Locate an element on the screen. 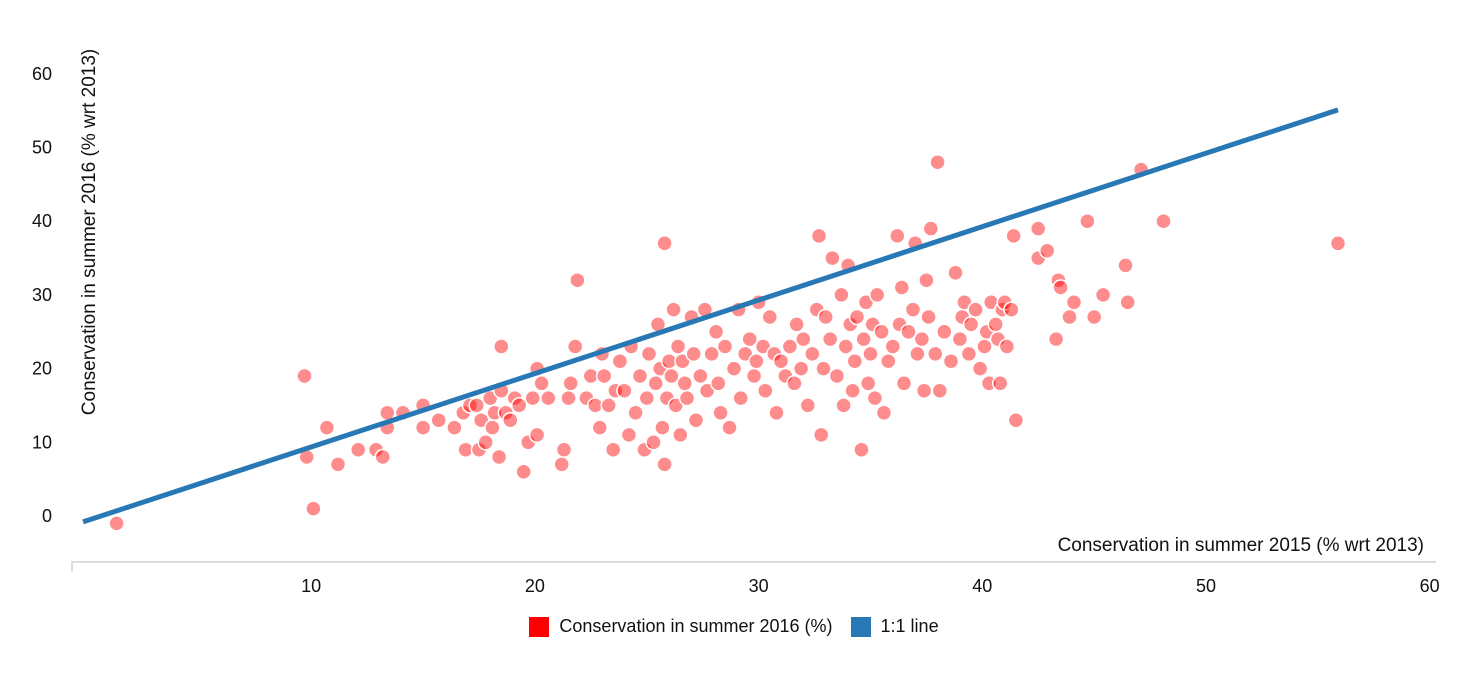 This screenshot has width=1468, height=694. legend-item-scatter: Conservation in summer 2016 (%) is located at coordinates (681, 626).